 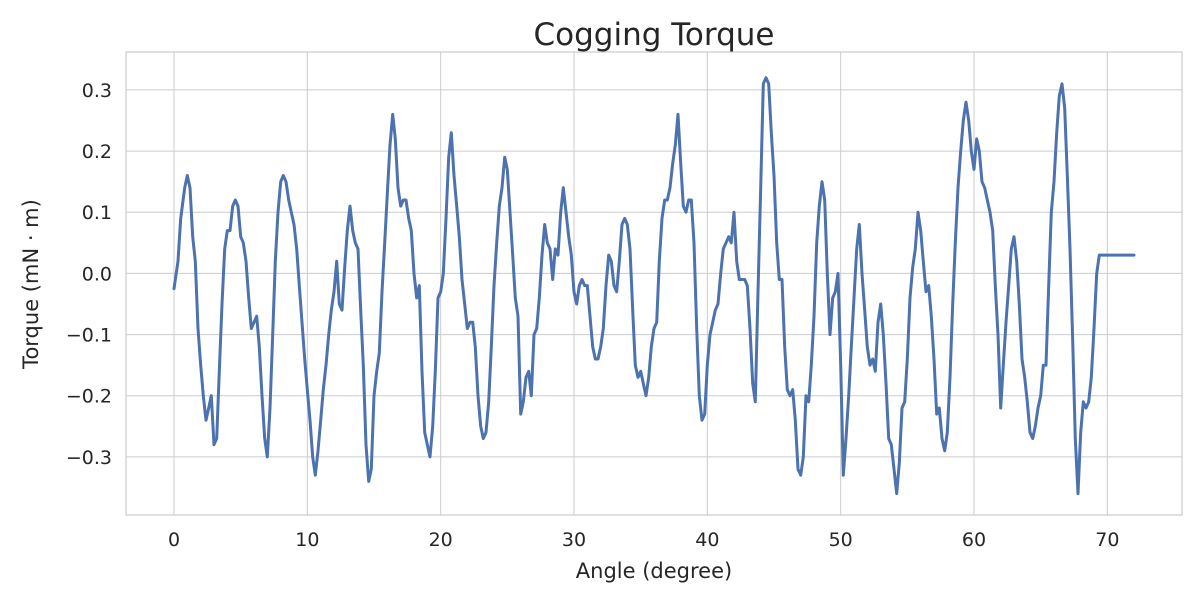 I want to click on x-tick-label: 50, so click(x=841, y=540).